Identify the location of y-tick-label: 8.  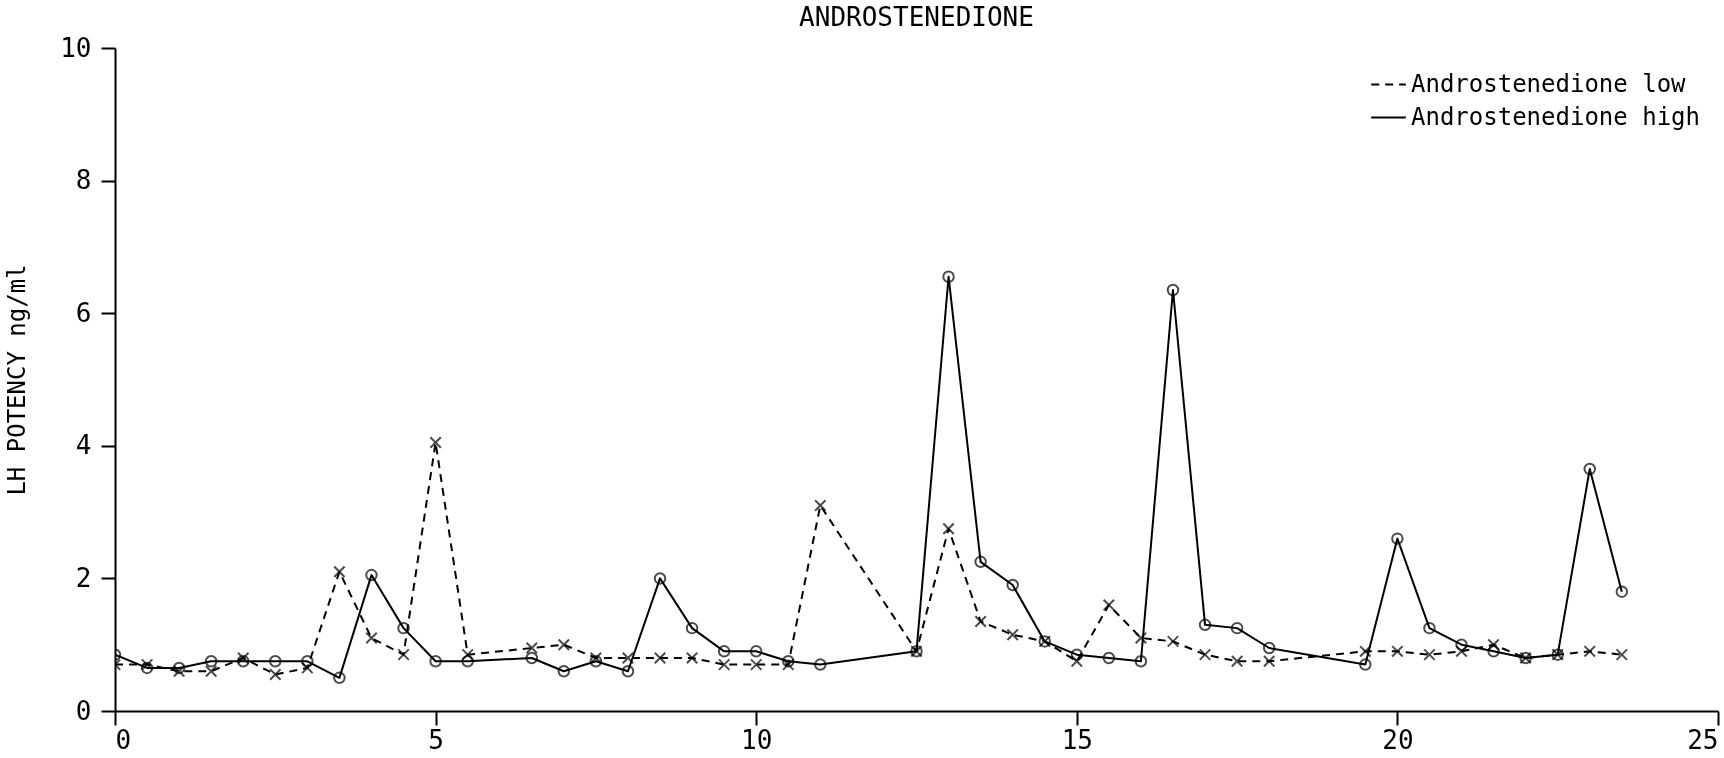
(83, 180).